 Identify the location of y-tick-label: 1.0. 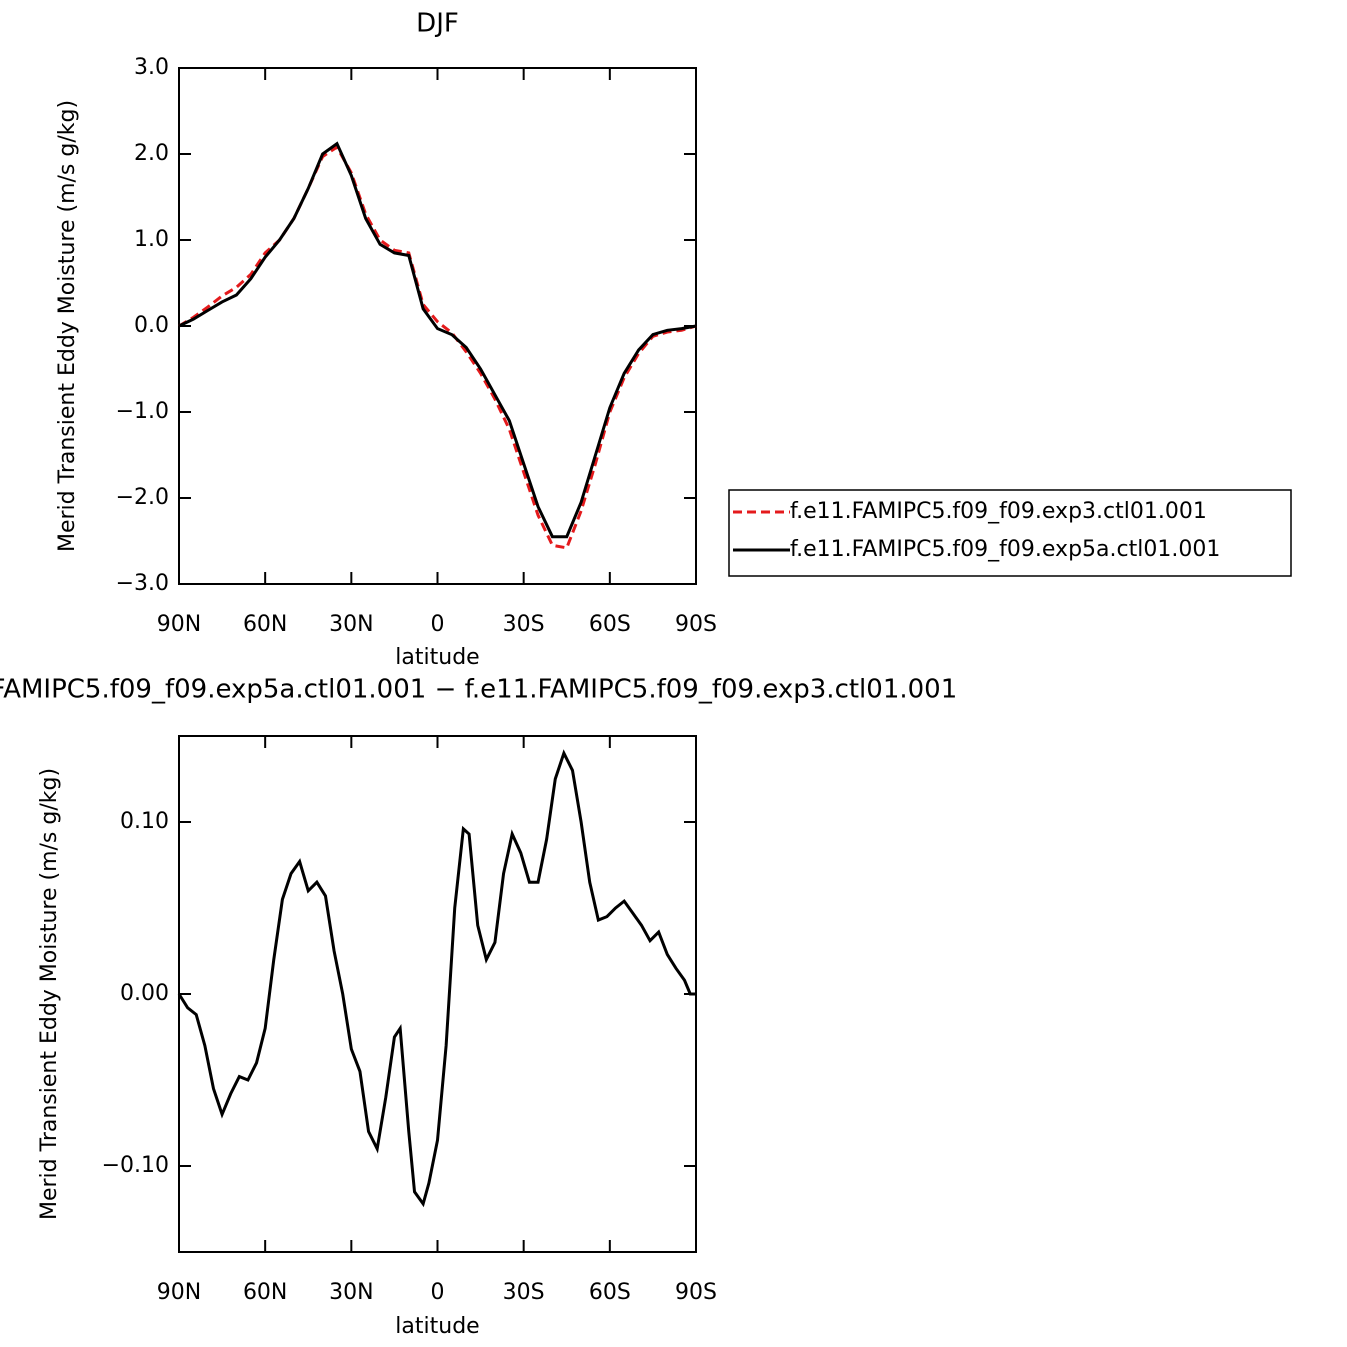
(151, 239).